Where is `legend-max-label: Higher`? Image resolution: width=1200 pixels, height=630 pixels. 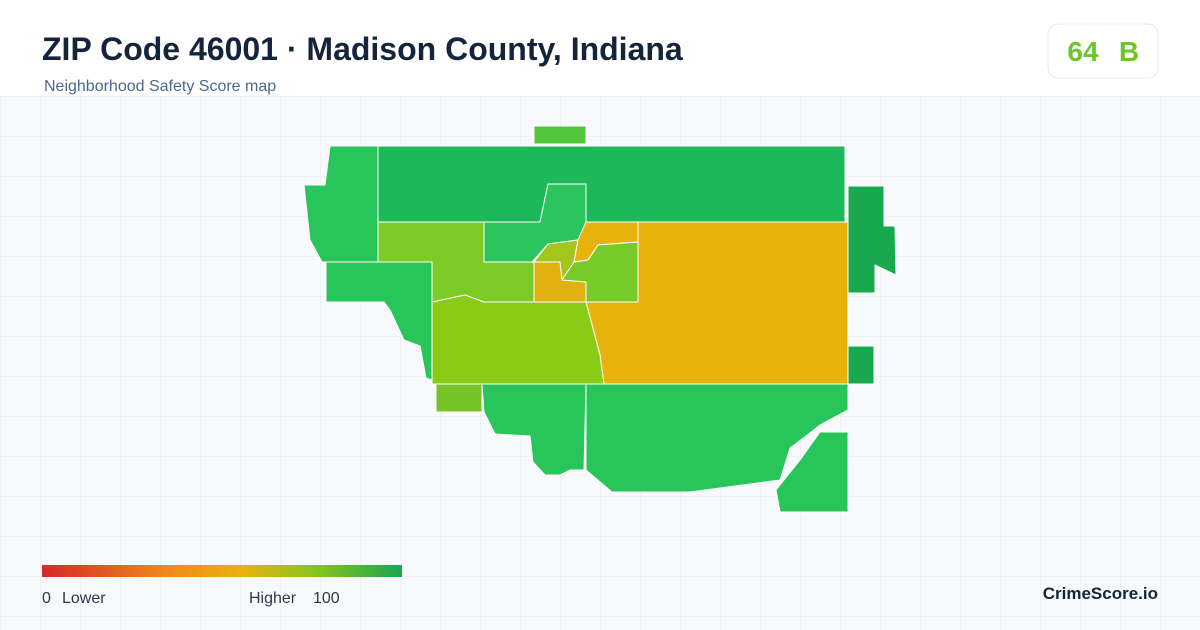
legend-max-label: Higher is located at coordinates (273, 598).